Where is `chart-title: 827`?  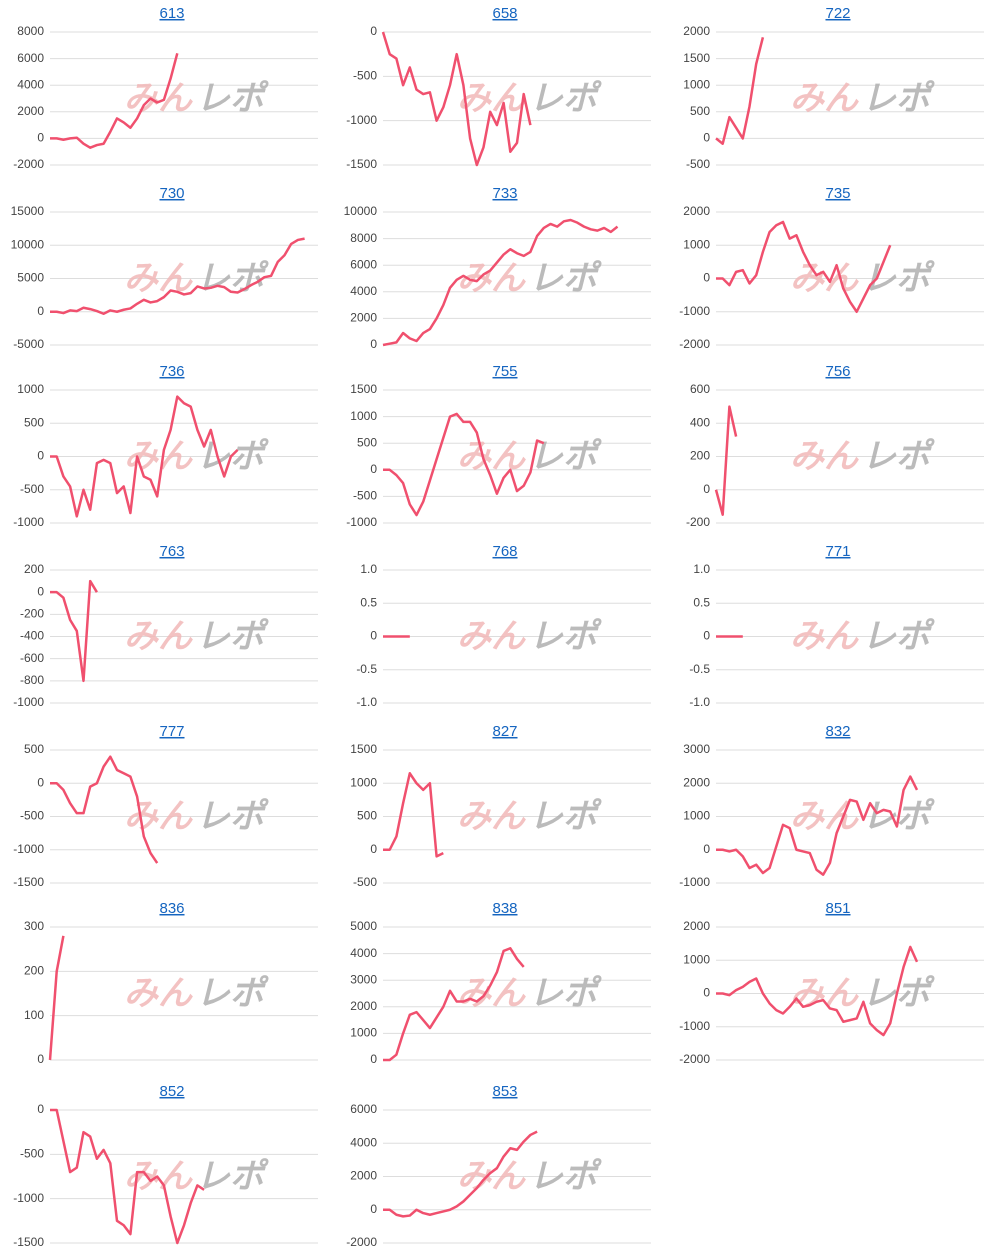 chart-title: 827 is located at coordinates (504, 731).